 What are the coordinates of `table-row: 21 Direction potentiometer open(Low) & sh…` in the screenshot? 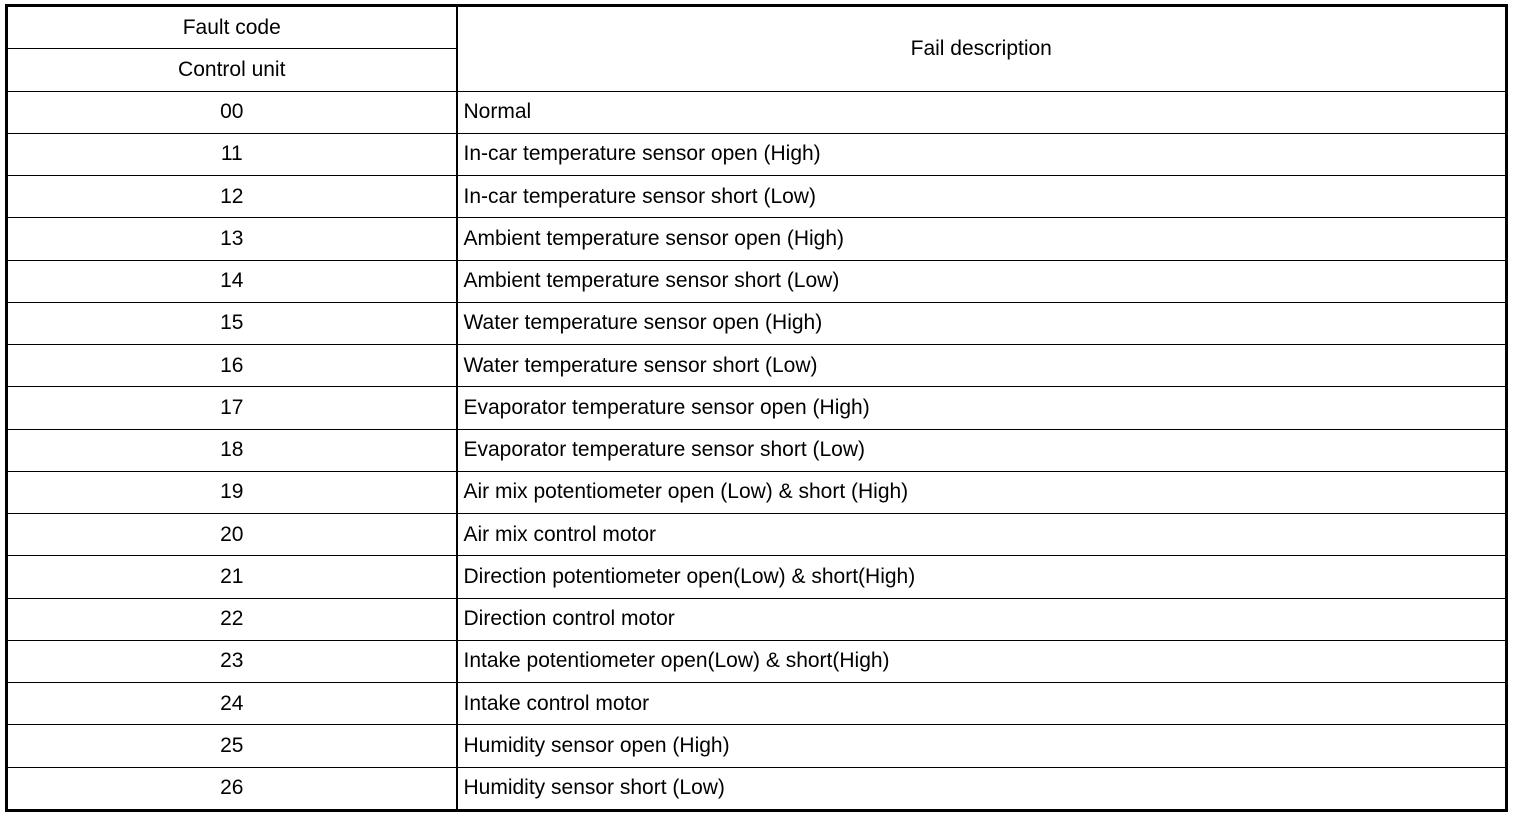 It's located at (756, 577).